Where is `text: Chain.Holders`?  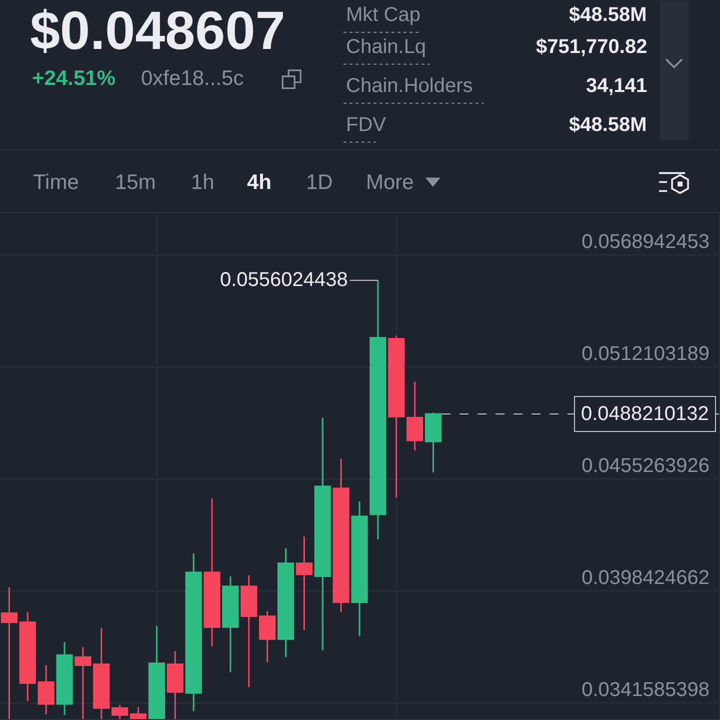
text: Chain.Holders is located at coordinates (409, 86).